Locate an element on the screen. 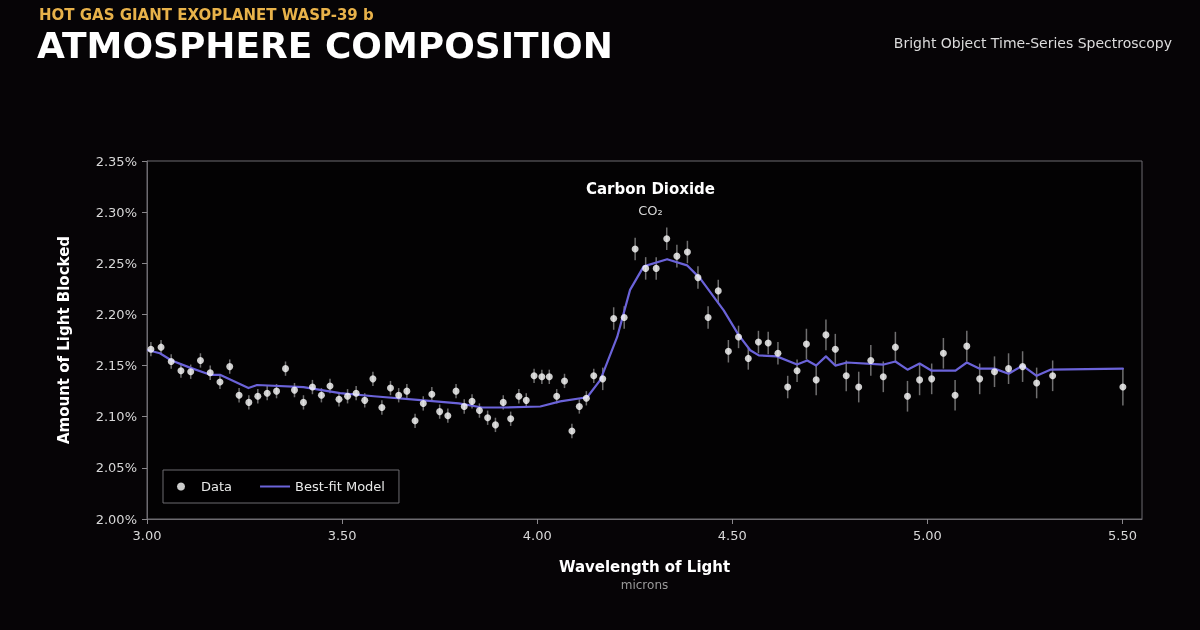 This screenshot has height=630, width=1200. annotation: CO₂ is located at coordinates (650, 210).